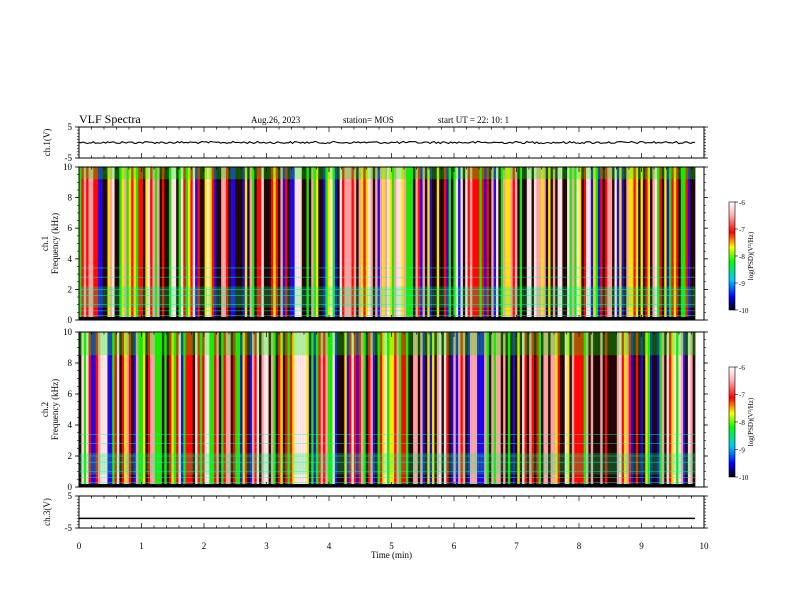 Image resolution: width=792 pixels, height=612 pixels. What do you see at coordinates (329, 546) in the screenshot?
I see `x-tick-label: 4` at bounding box center [329, 546].